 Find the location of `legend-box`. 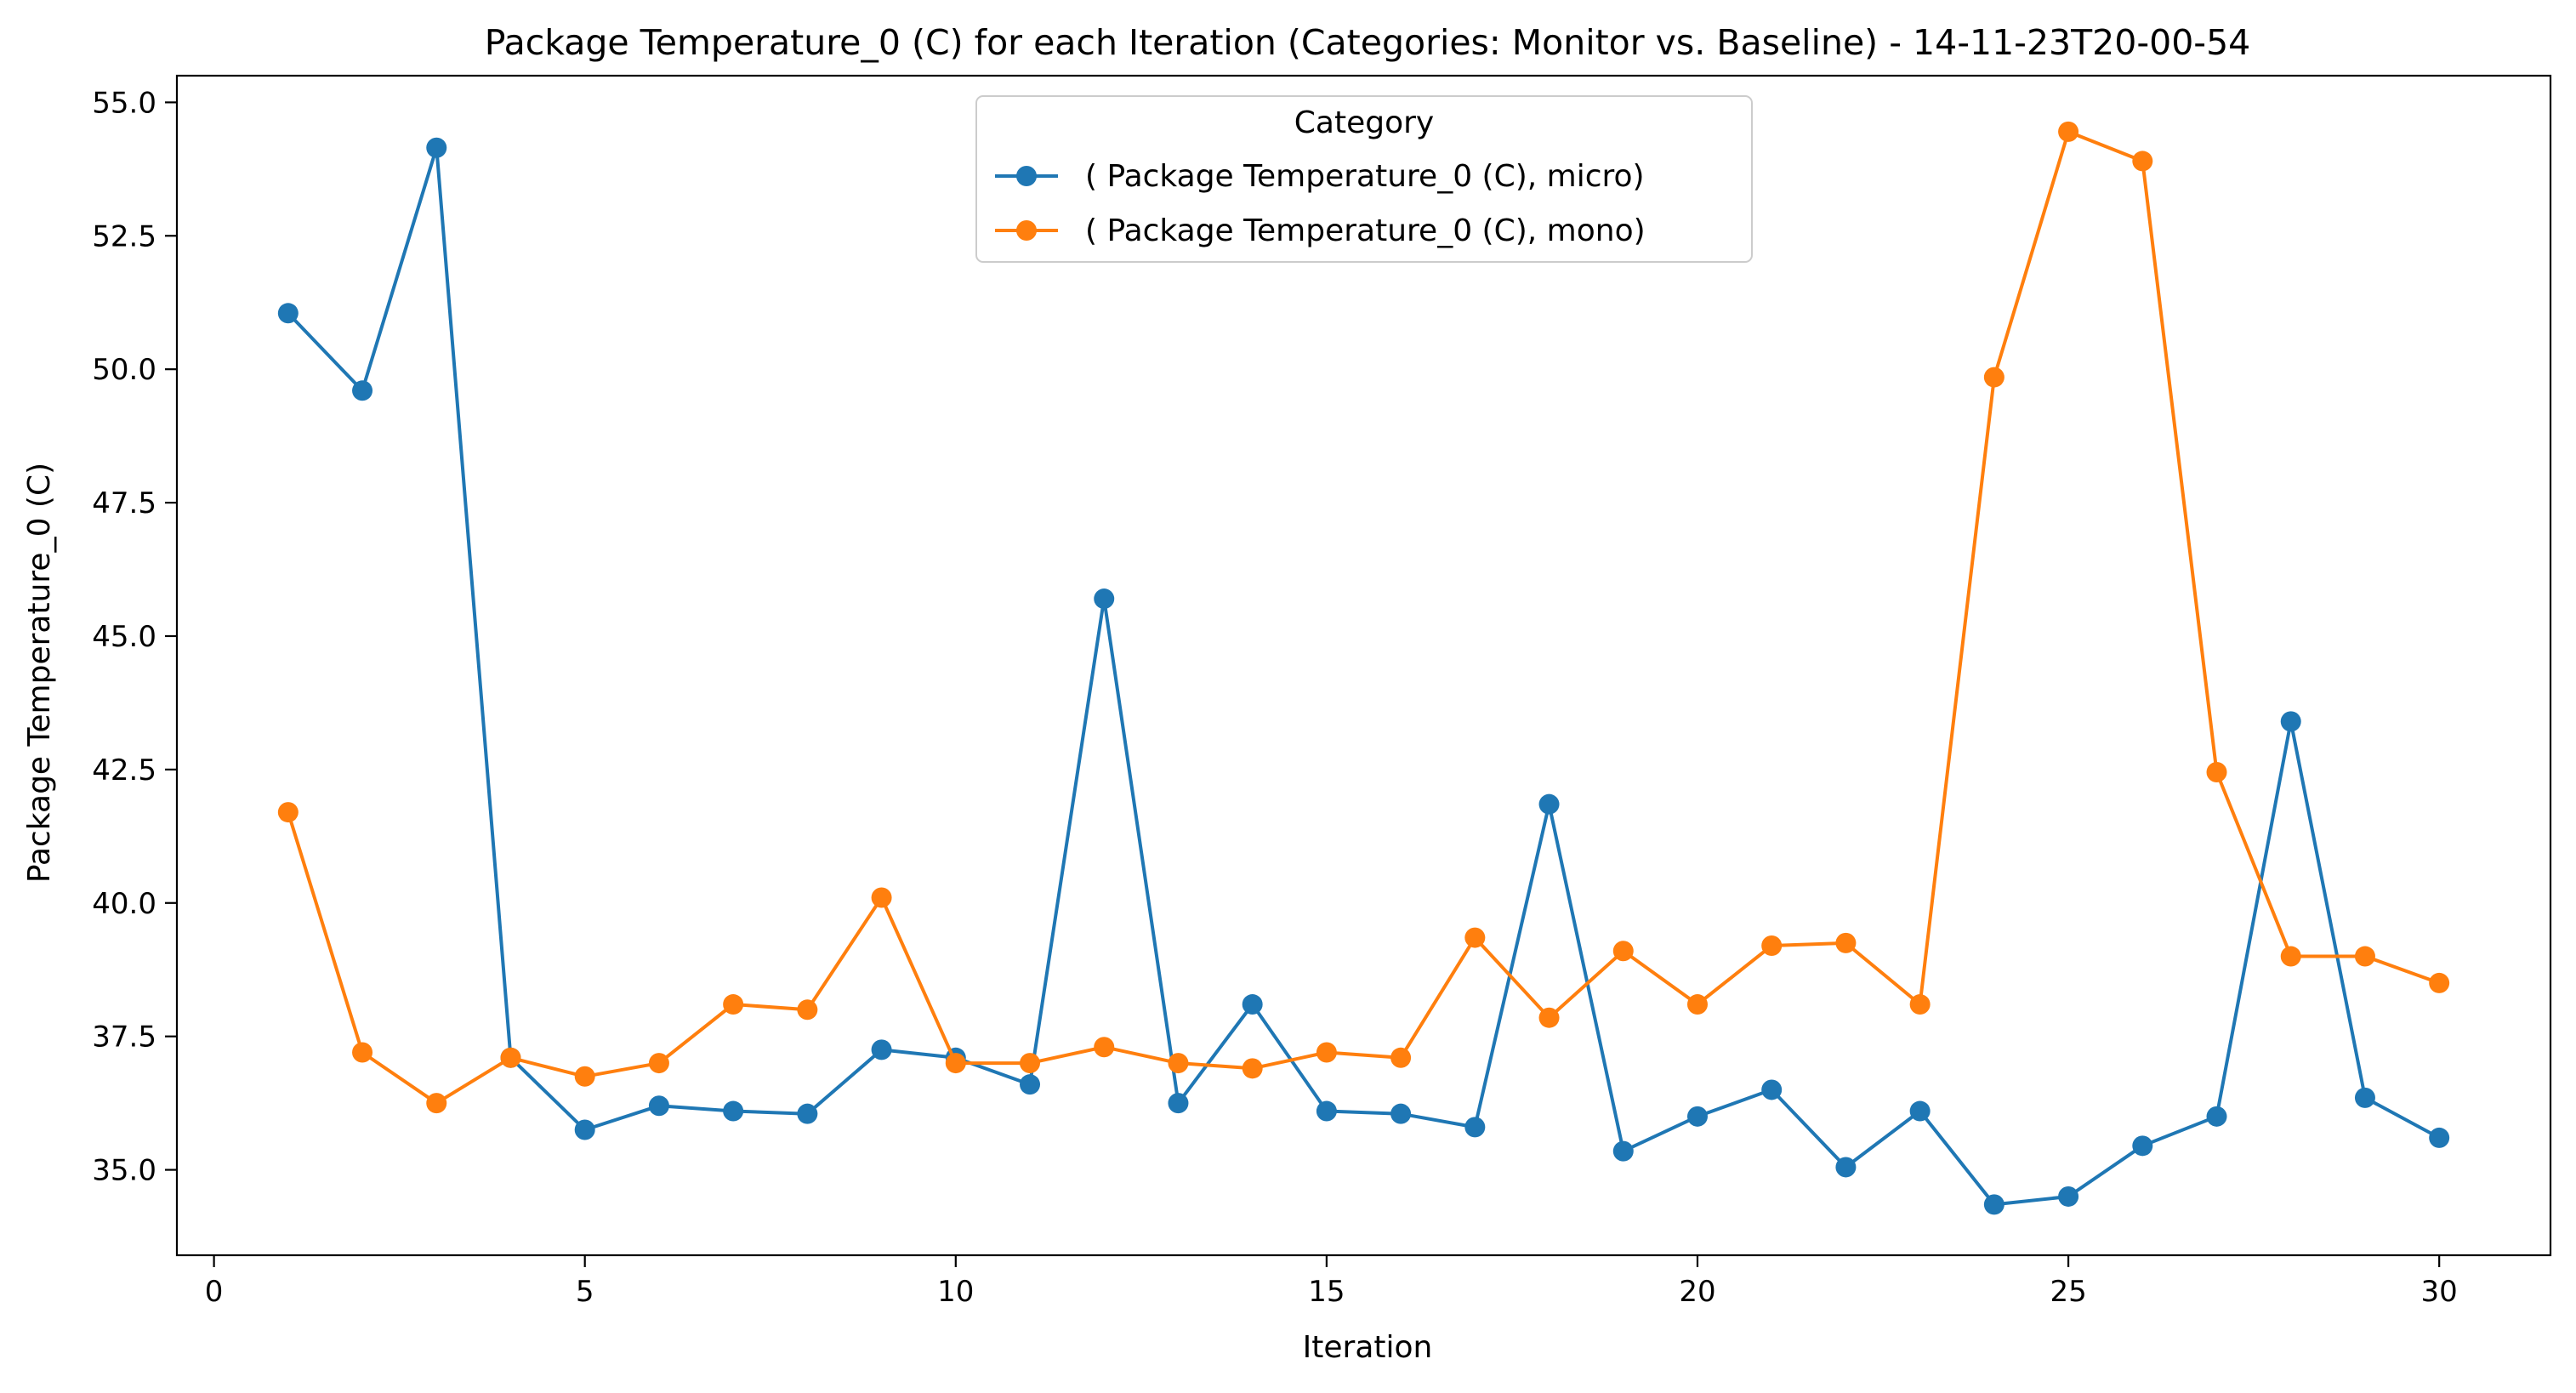

legend-box is located at coordinates (1364, 179).